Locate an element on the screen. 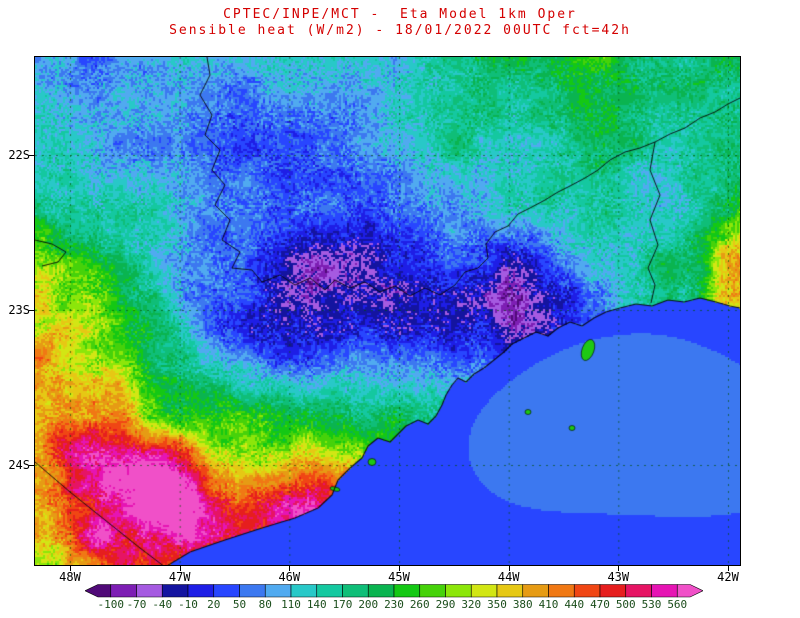  colorbar-tick-label: 20 is located at coordinates (214, 604).